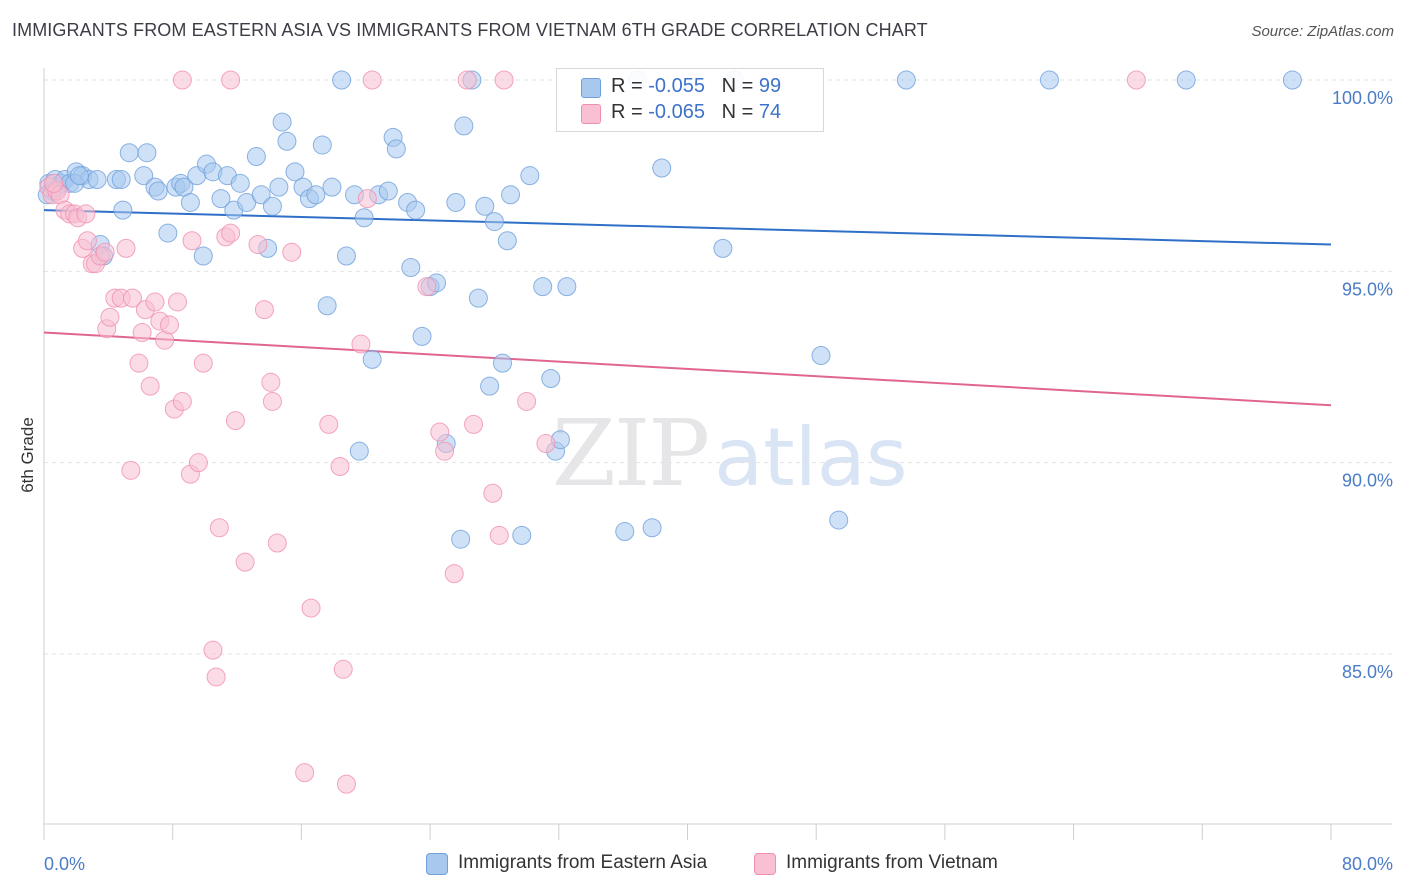 This screenshot has height=892, width=1406. What do you see at coordinates (687, 227) in the screenshot?
I see `trendline-eastern-asia` at bounding box center [687, 227].